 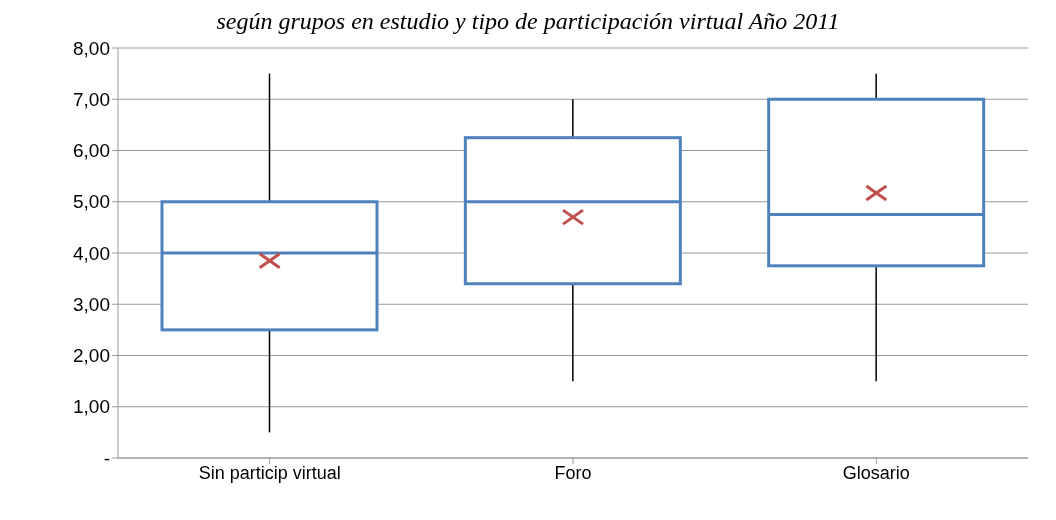 I want to click on y-tick-label: 7,00, so click(x=91, y=99).